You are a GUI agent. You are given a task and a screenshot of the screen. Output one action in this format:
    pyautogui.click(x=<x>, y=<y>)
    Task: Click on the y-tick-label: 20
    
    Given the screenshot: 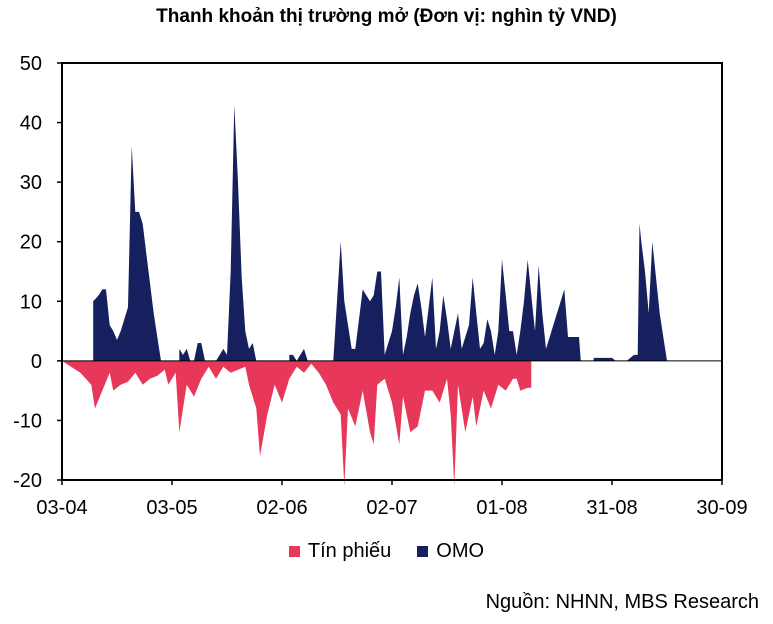 What is the action you would take?
    pyautogui.click(x=31, y=243)
    